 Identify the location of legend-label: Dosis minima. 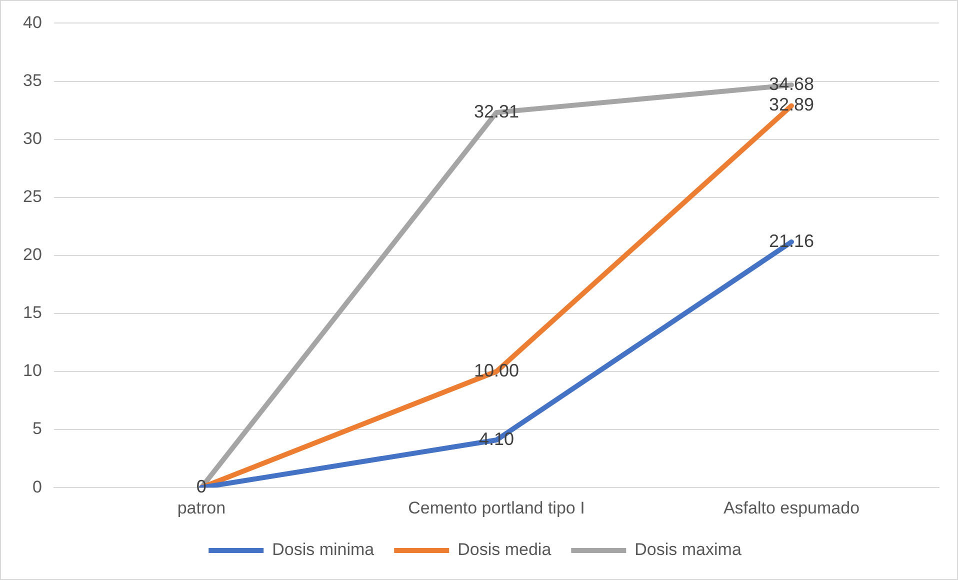
(323, 550).